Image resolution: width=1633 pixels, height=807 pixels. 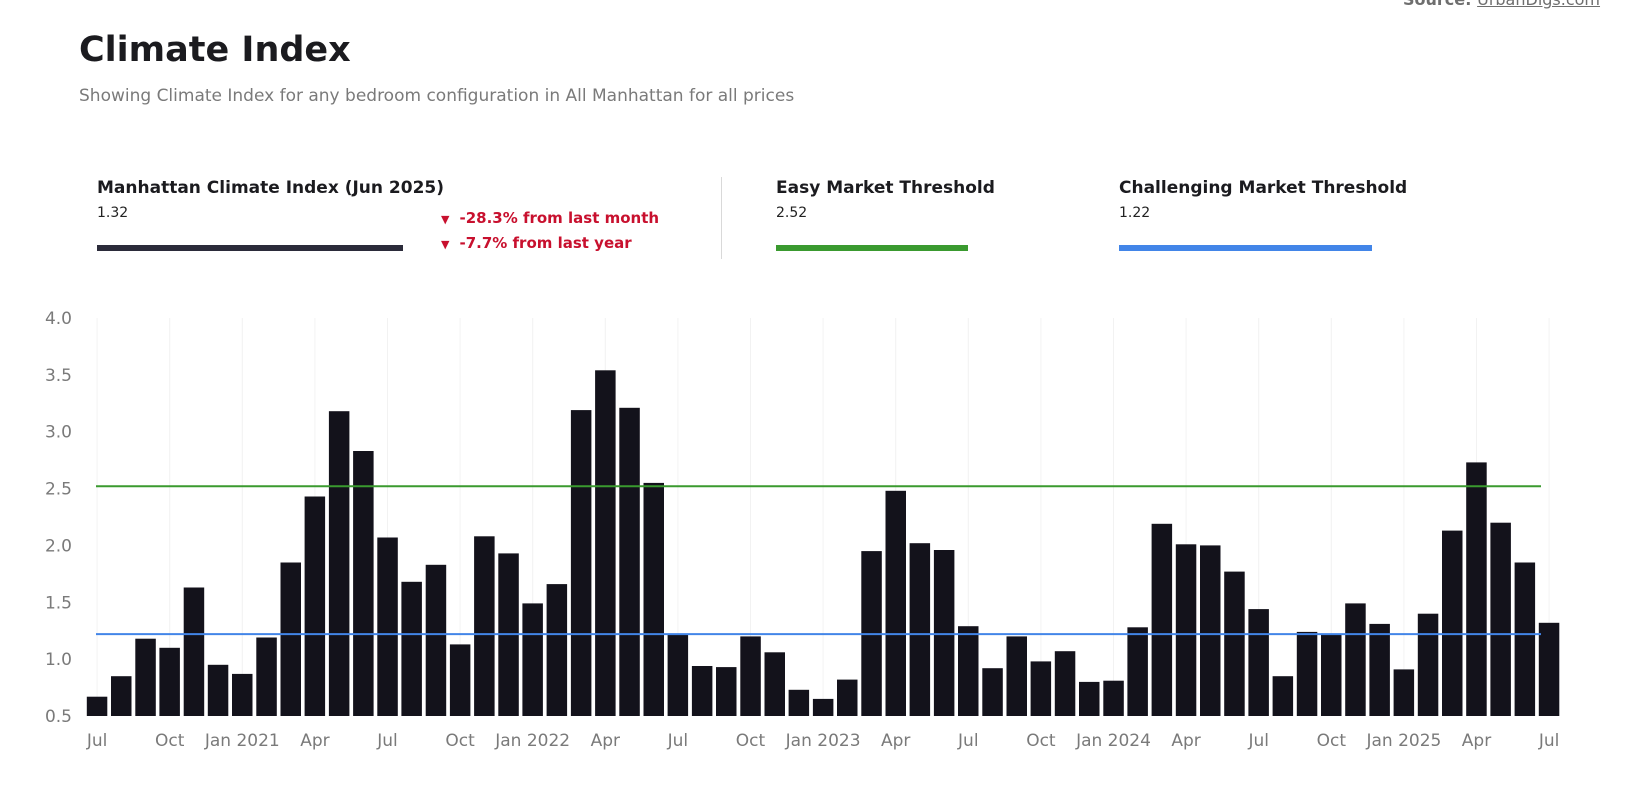 What do you see at coordinates (1437, 4) in the screenshot?
I see `source-label: Source:` at bounding box center [1437, 4].